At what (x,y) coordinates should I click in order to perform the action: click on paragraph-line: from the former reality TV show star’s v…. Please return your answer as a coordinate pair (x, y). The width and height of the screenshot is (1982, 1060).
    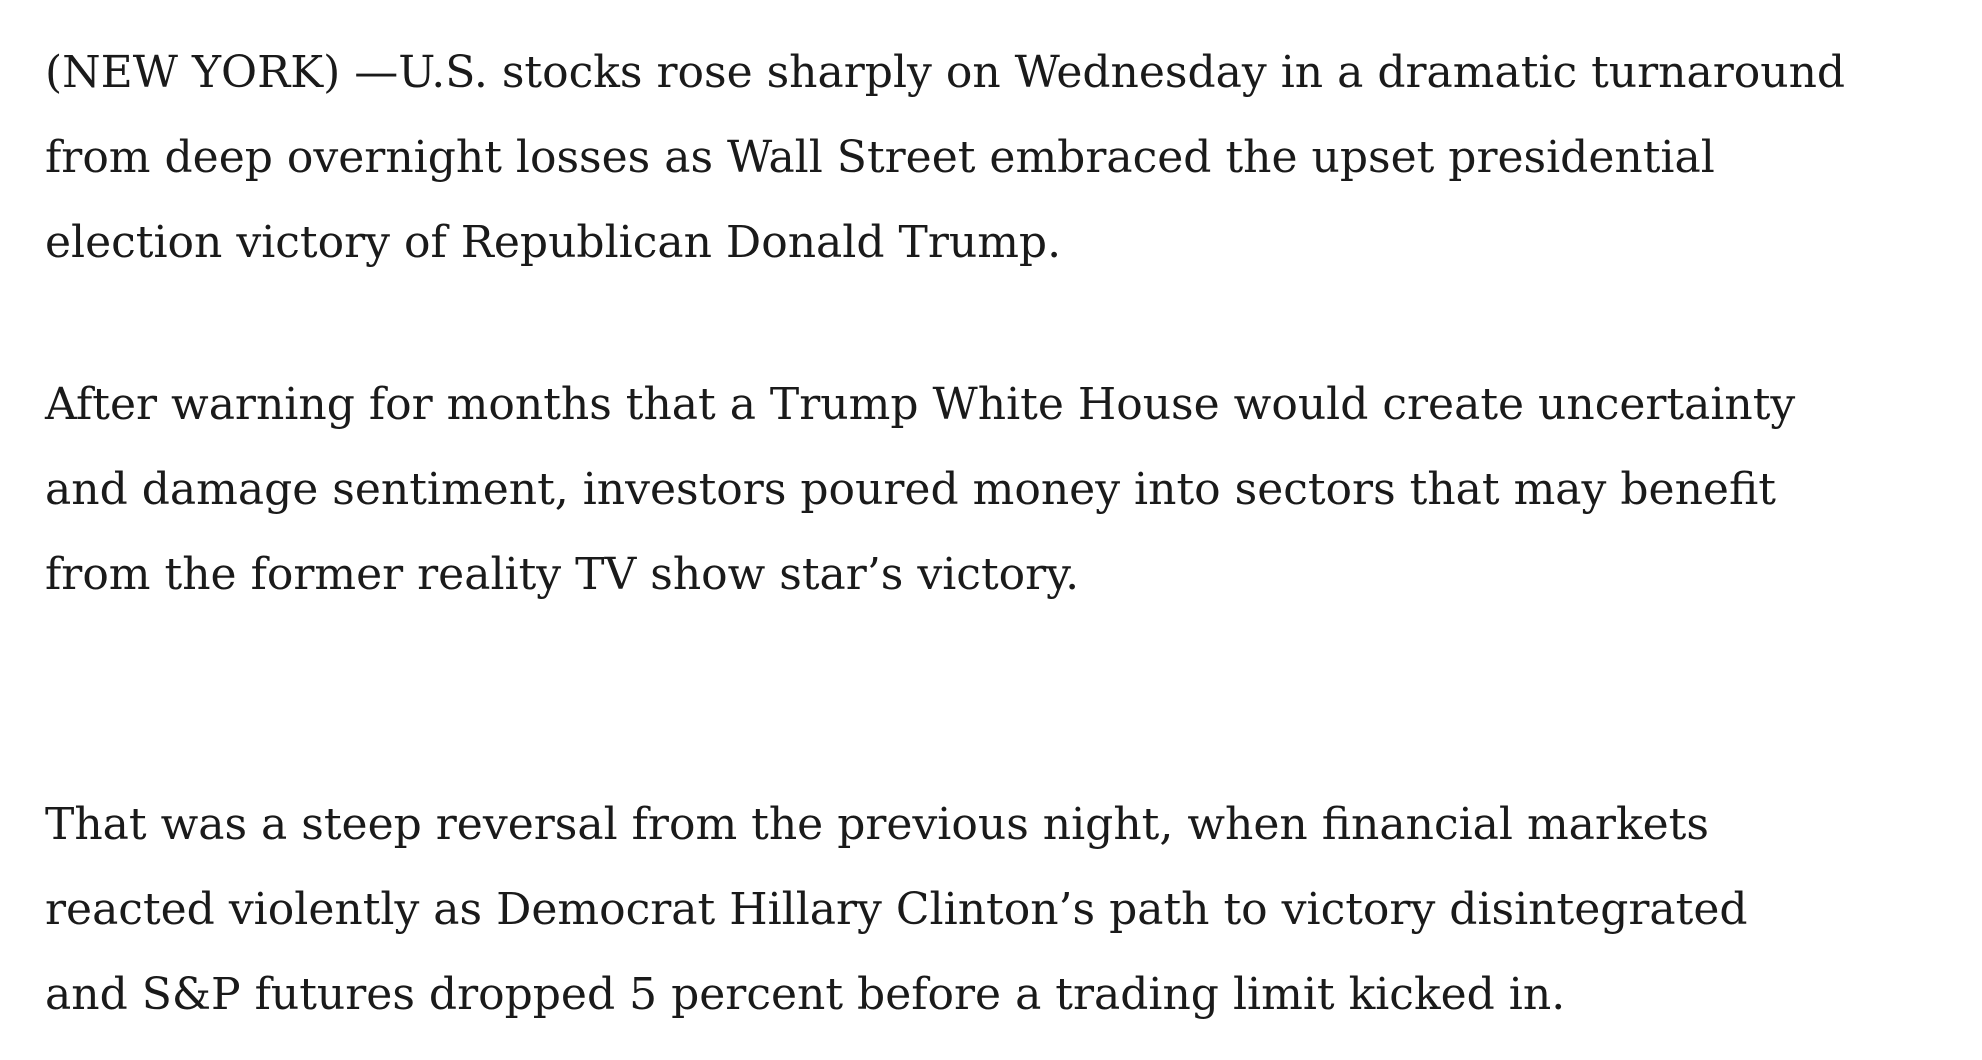
    Looking at the image, I should click on (562, 574).